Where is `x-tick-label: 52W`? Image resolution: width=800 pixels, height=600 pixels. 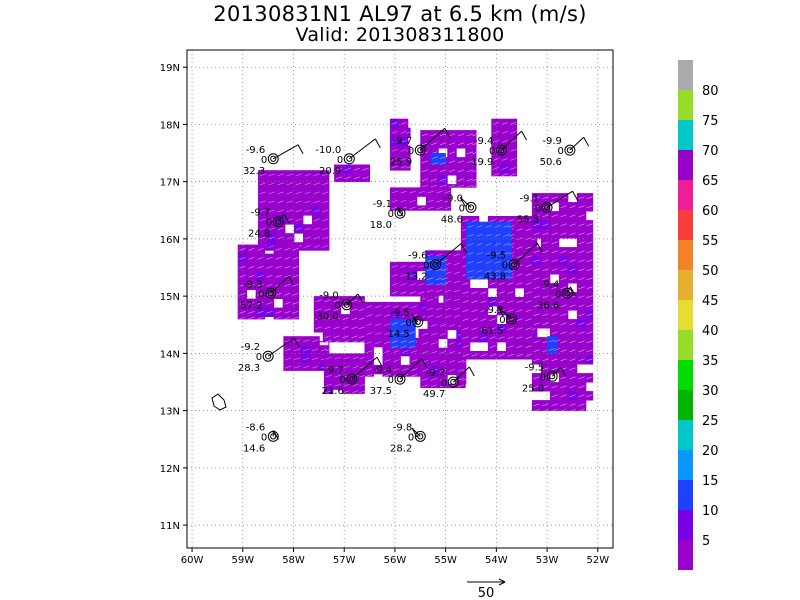 x-tick-label: 52W is located at coordinates (597, 560).